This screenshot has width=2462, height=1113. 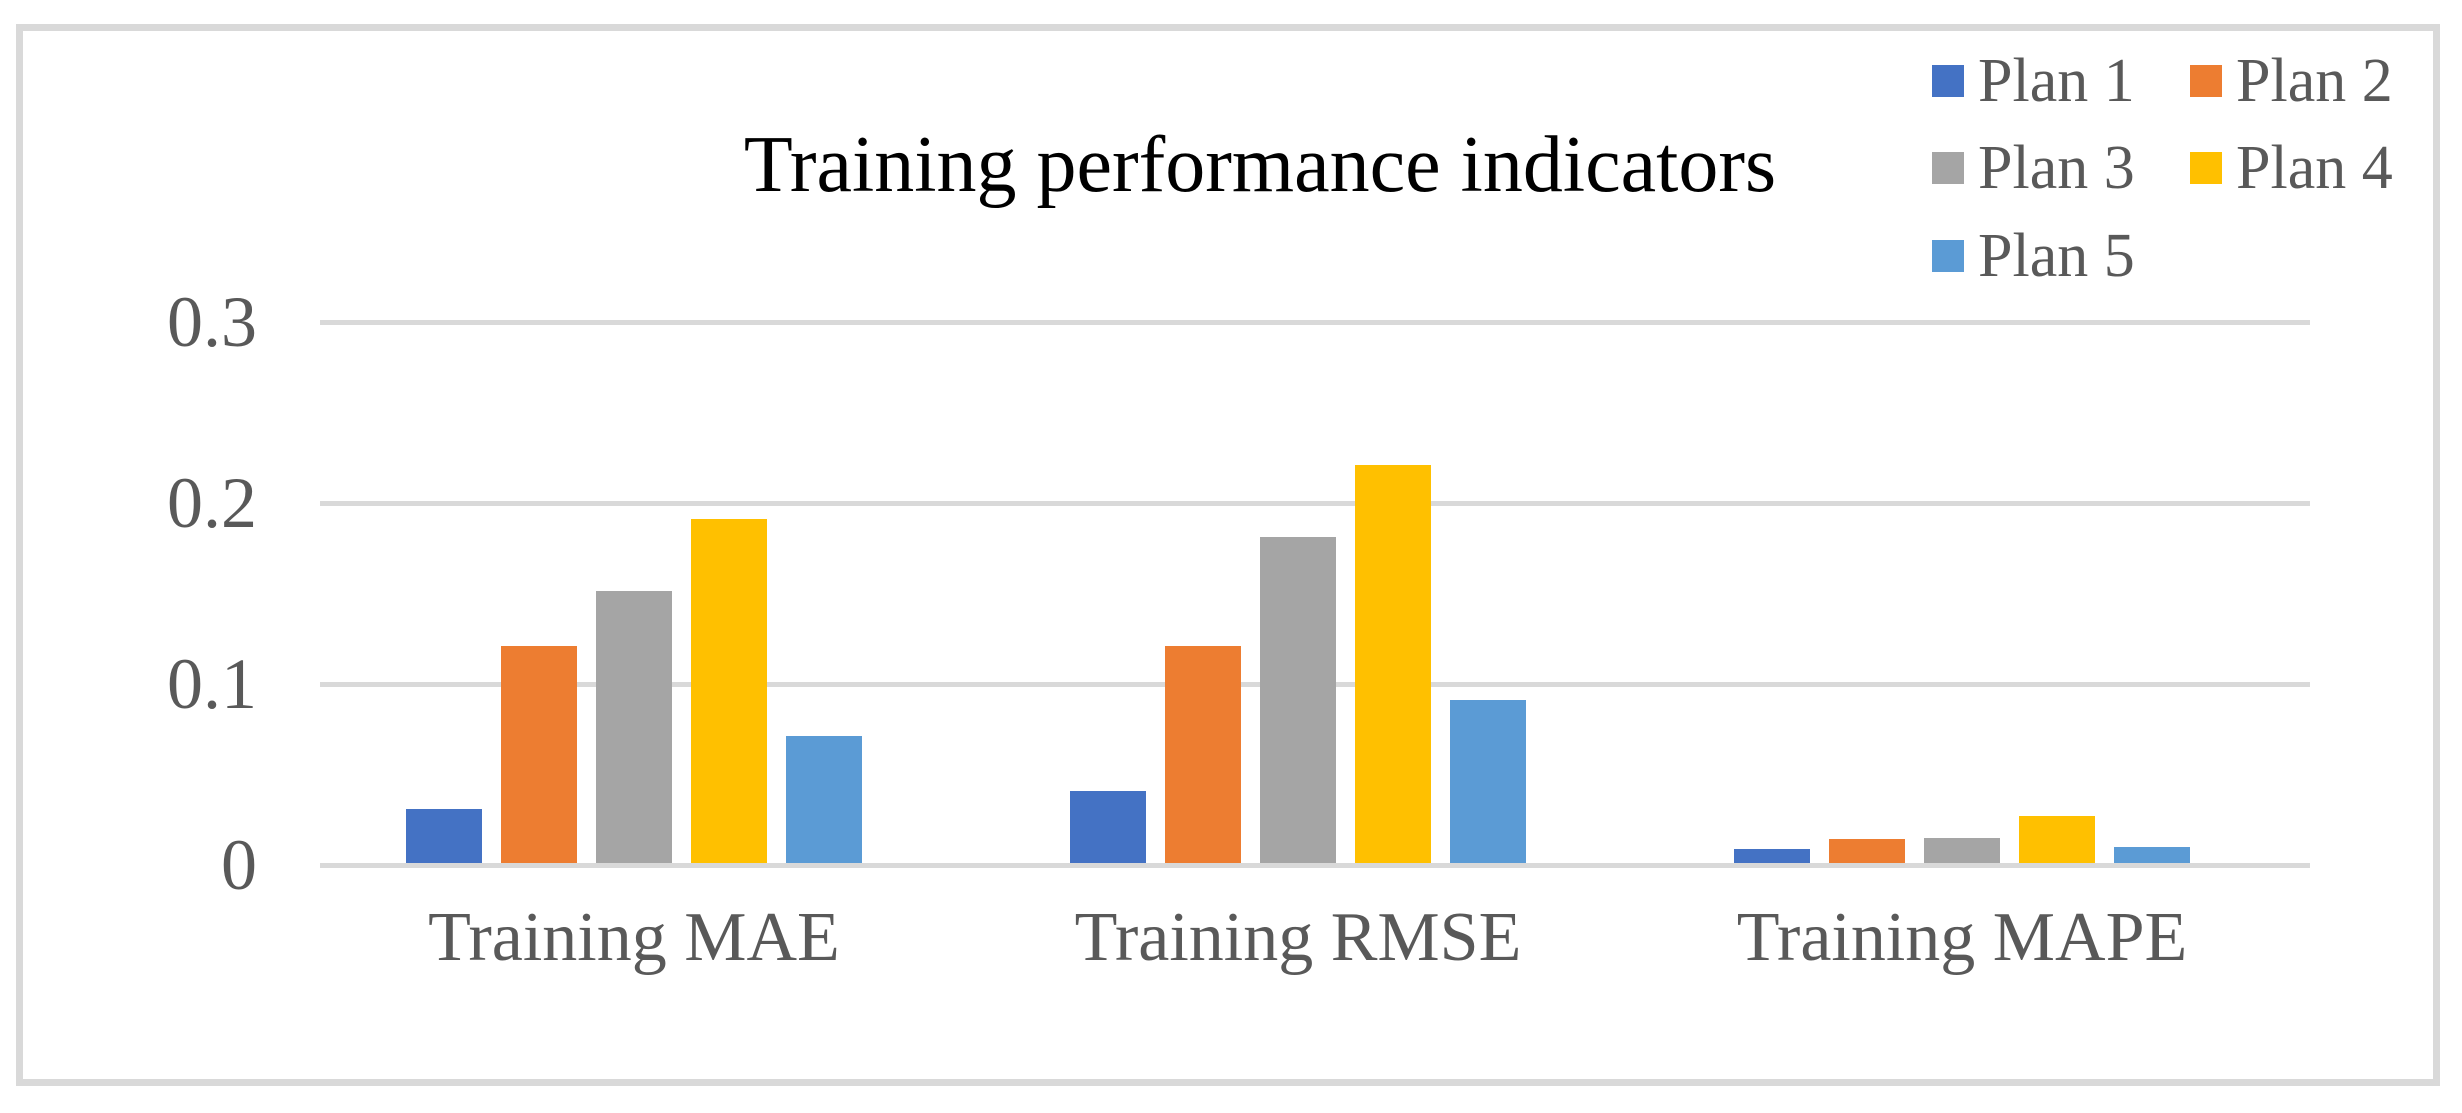 I want to click on x-axis-label-training-mape: Training MAPE, so click(x=1962, y=937).